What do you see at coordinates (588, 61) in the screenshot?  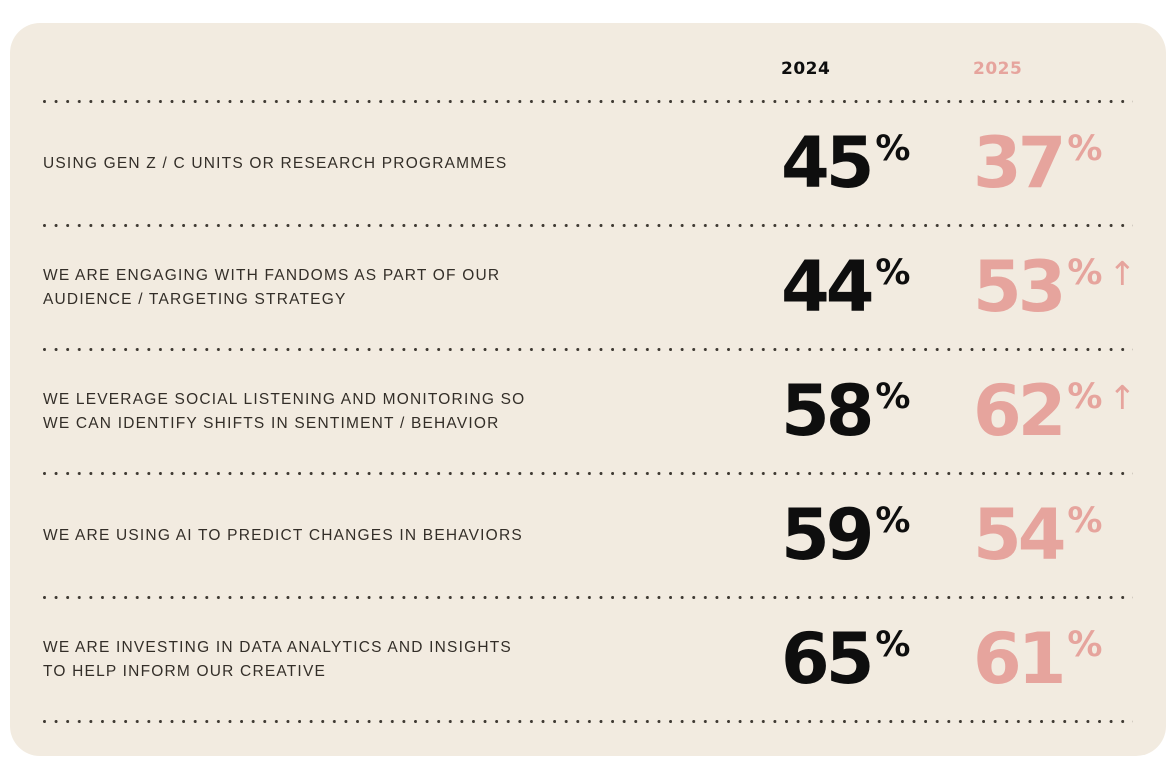 I see `column-headers: 2024 2025` at bounding box center [588, 61].